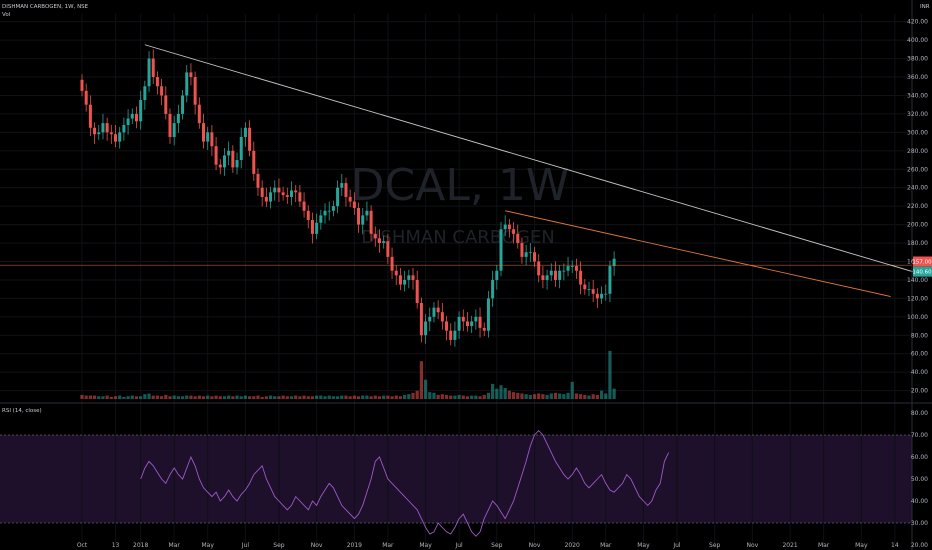  What do you see at coordinates (917, 169) in the screenshot?
I see `price-tick-label: 260.00` at bounding box center [917, 169].